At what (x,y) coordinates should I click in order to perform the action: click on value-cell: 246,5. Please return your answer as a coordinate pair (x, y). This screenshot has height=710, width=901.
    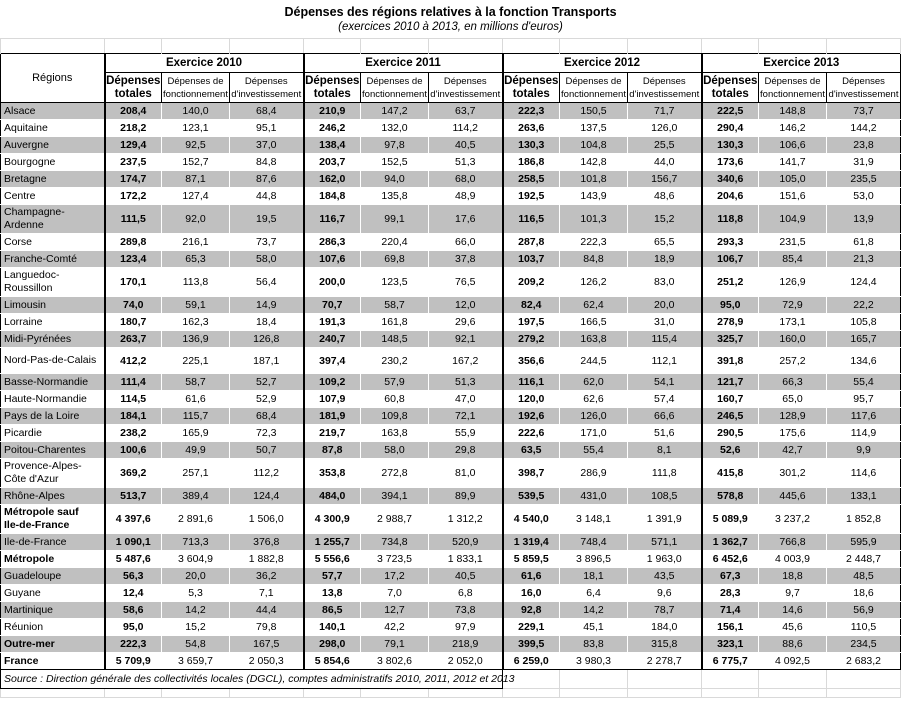
    Looking at the image, I should click on (729, 416).